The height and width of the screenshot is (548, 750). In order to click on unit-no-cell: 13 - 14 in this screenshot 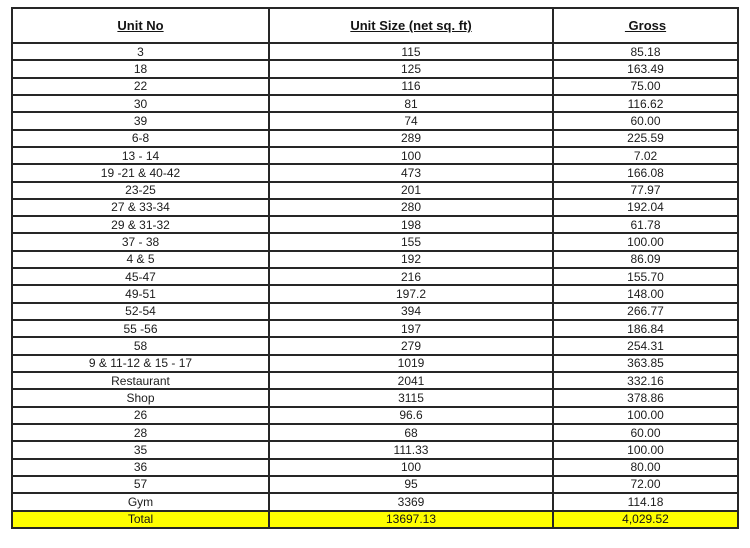, I will do `click(140, 155)`.